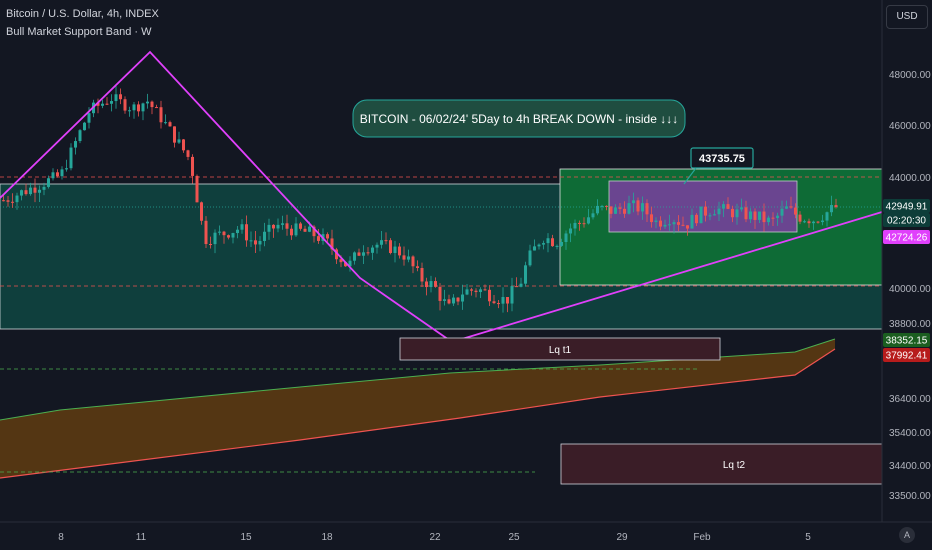  I want to click on price-tag-red, so click(906, 355).